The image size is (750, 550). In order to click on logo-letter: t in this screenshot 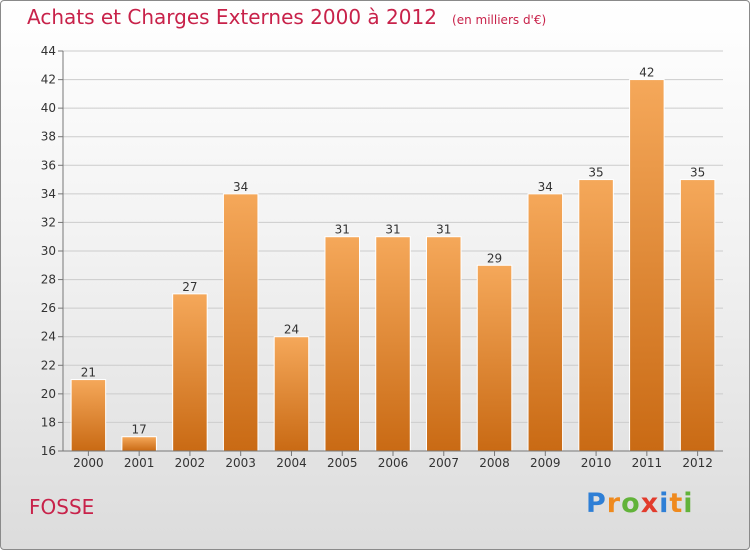, I will do `click(676, 503)`.